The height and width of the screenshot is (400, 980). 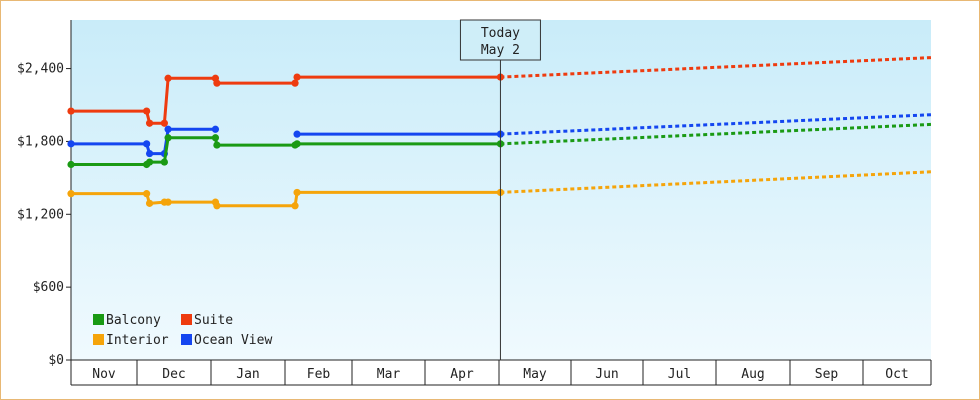 What do you see at coordinates (98, 319) in the screenshot?
I see `legend-swatch-balcony` at bounding box center [98, 319].